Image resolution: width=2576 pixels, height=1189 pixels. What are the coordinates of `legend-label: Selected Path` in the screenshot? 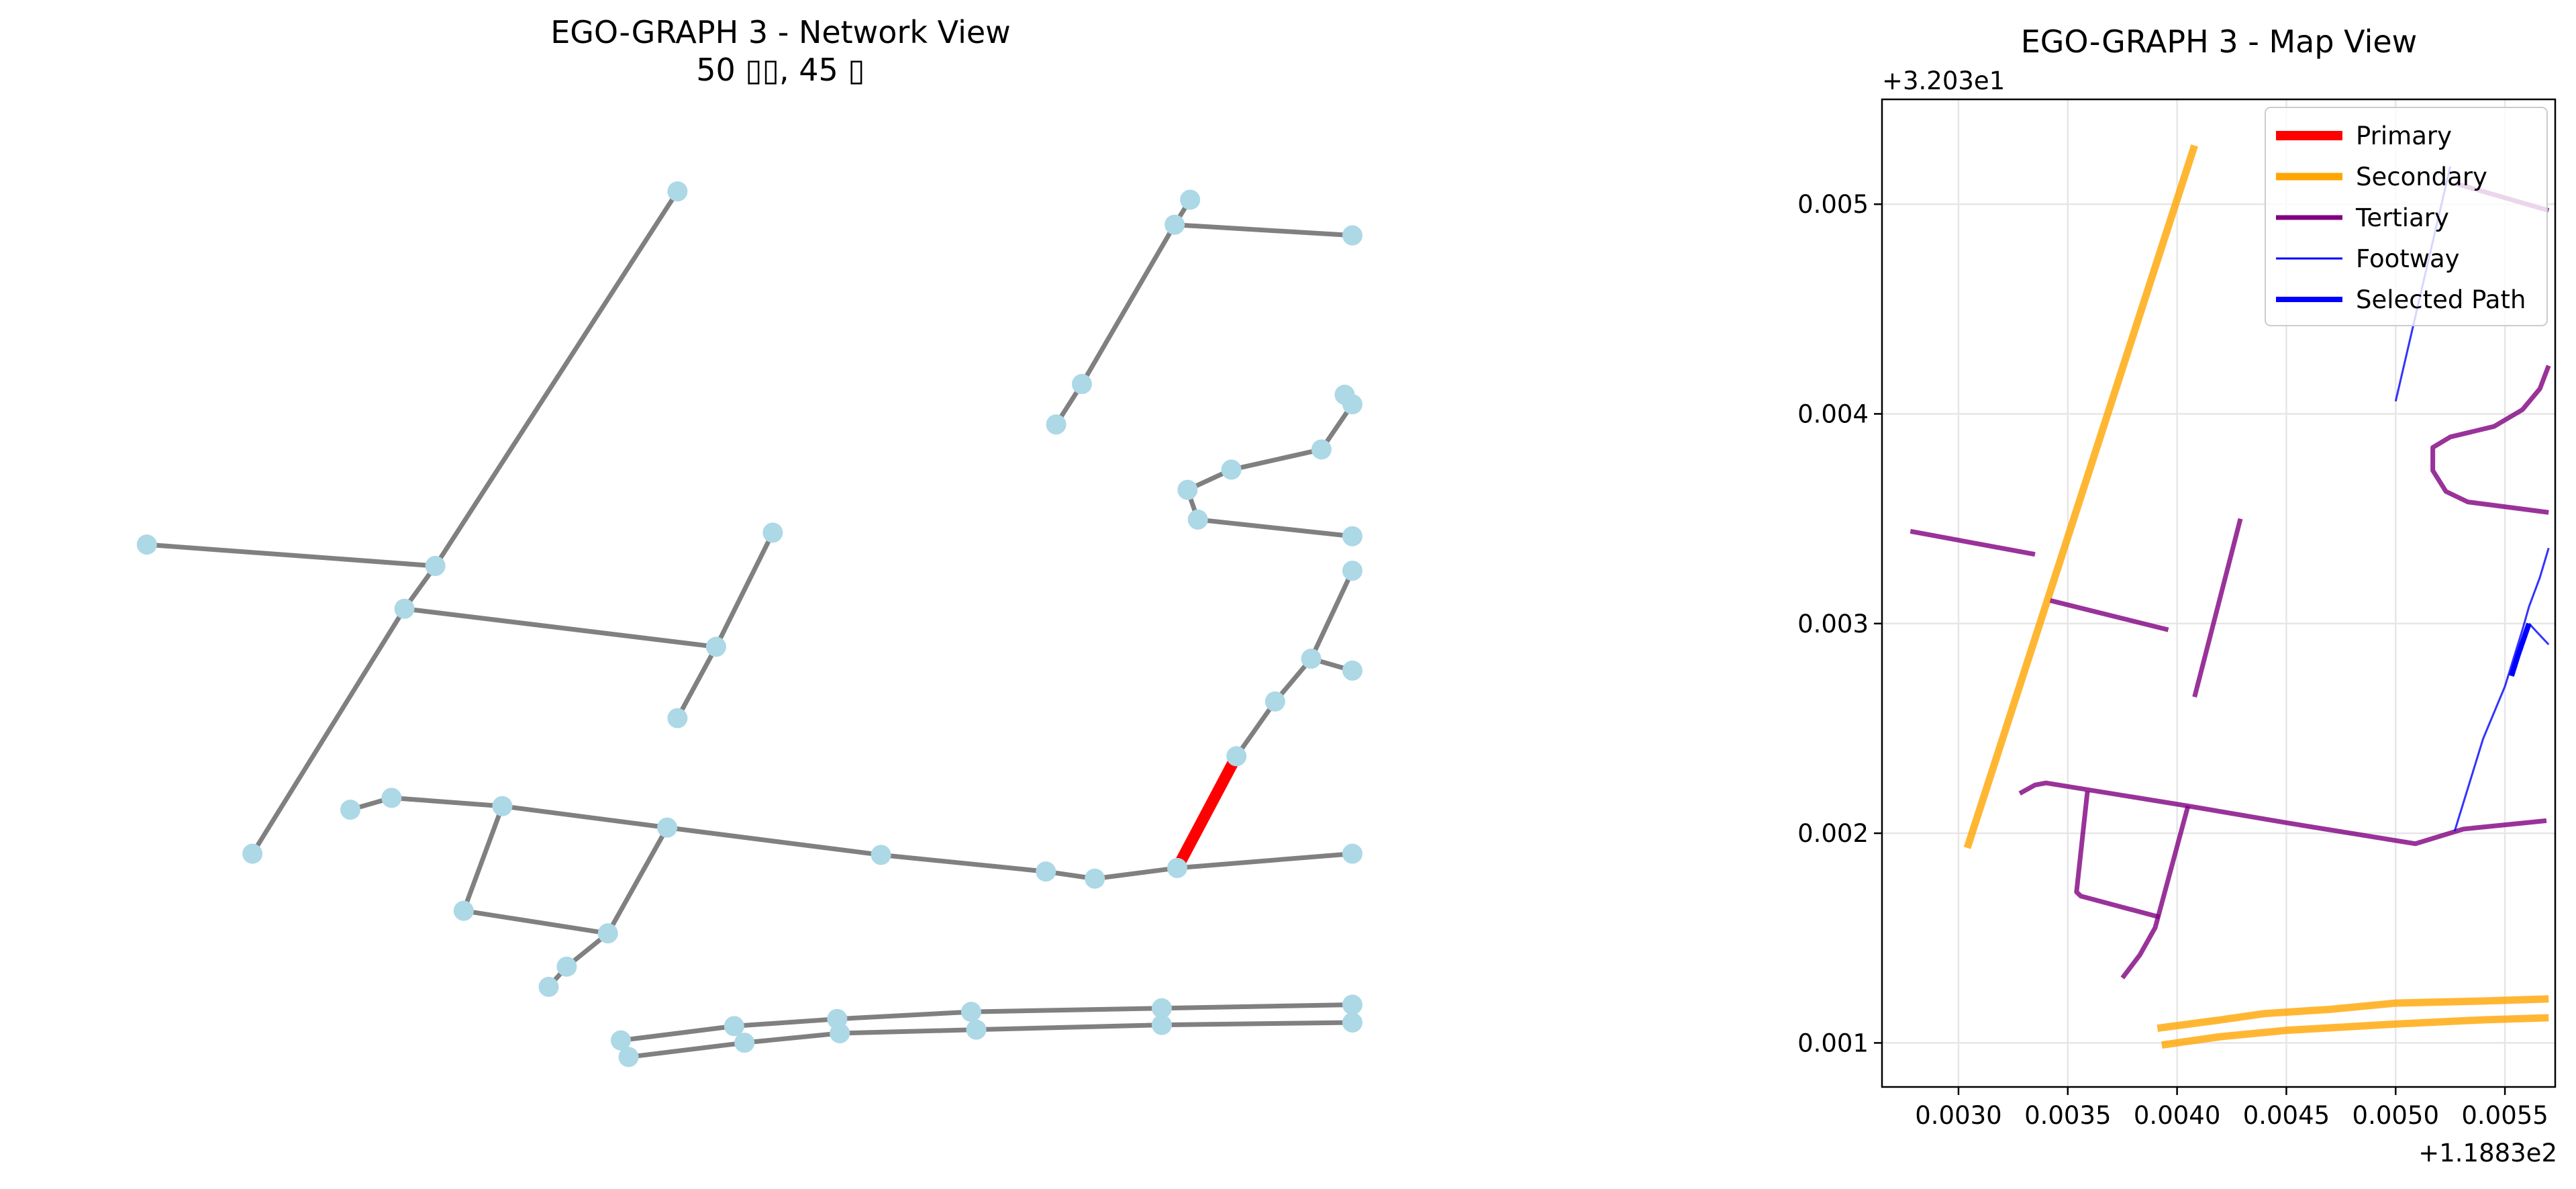 It's located at (2441, 299).